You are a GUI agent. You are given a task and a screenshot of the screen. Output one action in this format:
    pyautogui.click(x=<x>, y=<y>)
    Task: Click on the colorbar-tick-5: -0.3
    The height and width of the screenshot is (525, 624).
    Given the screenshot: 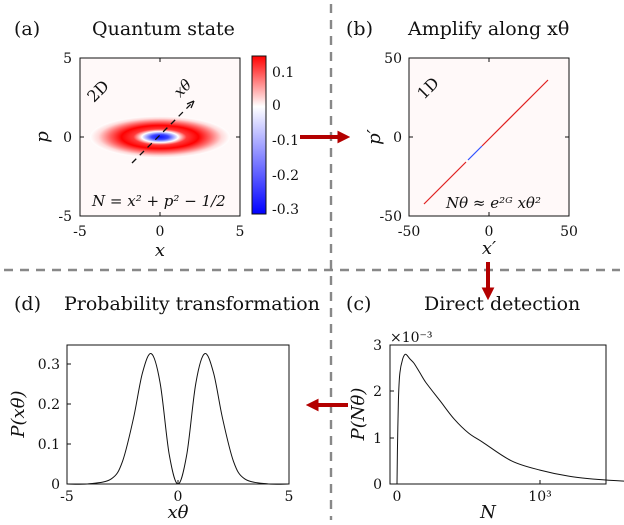 What is the action you would take?
    pyautogui.click(x=285, y=210)
    